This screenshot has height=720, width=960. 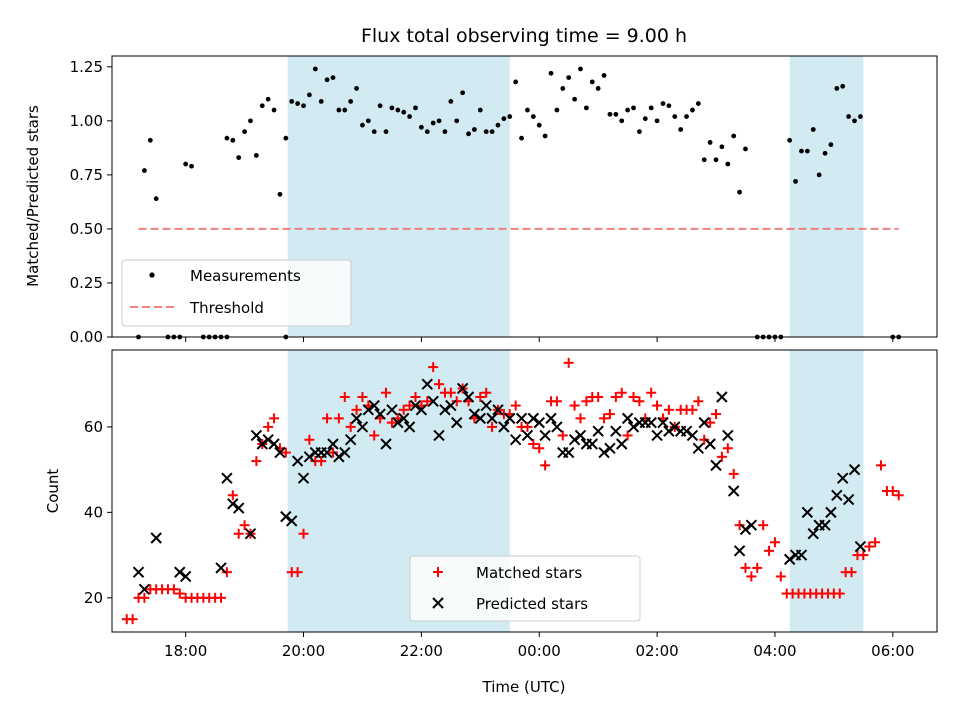 What do you see at coordinates (532, 604) in the screenshot?
I see `legend-predicted-label: Predicted stars` at bounding box center [532, 604].